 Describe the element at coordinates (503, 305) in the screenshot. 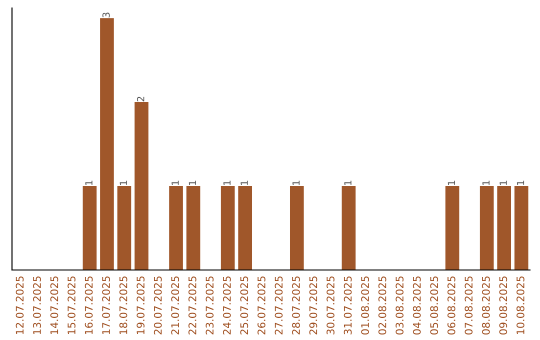

I see `x-tick-label: 09.08.2025` at that location.